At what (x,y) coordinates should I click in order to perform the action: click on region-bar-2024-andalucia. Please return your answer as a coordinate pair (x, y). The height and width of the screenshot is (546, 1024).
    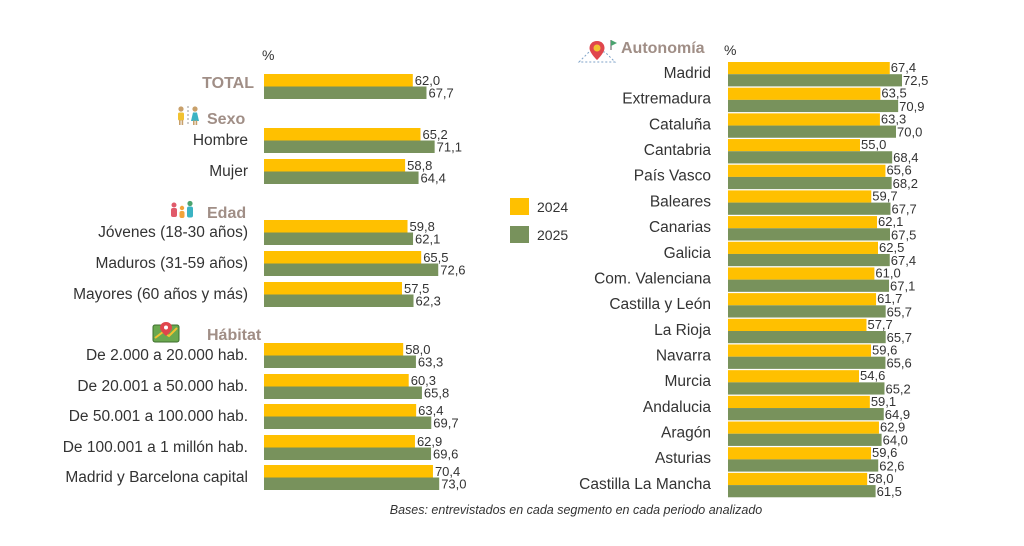
    Looking at the image, I should click on (799, 402).